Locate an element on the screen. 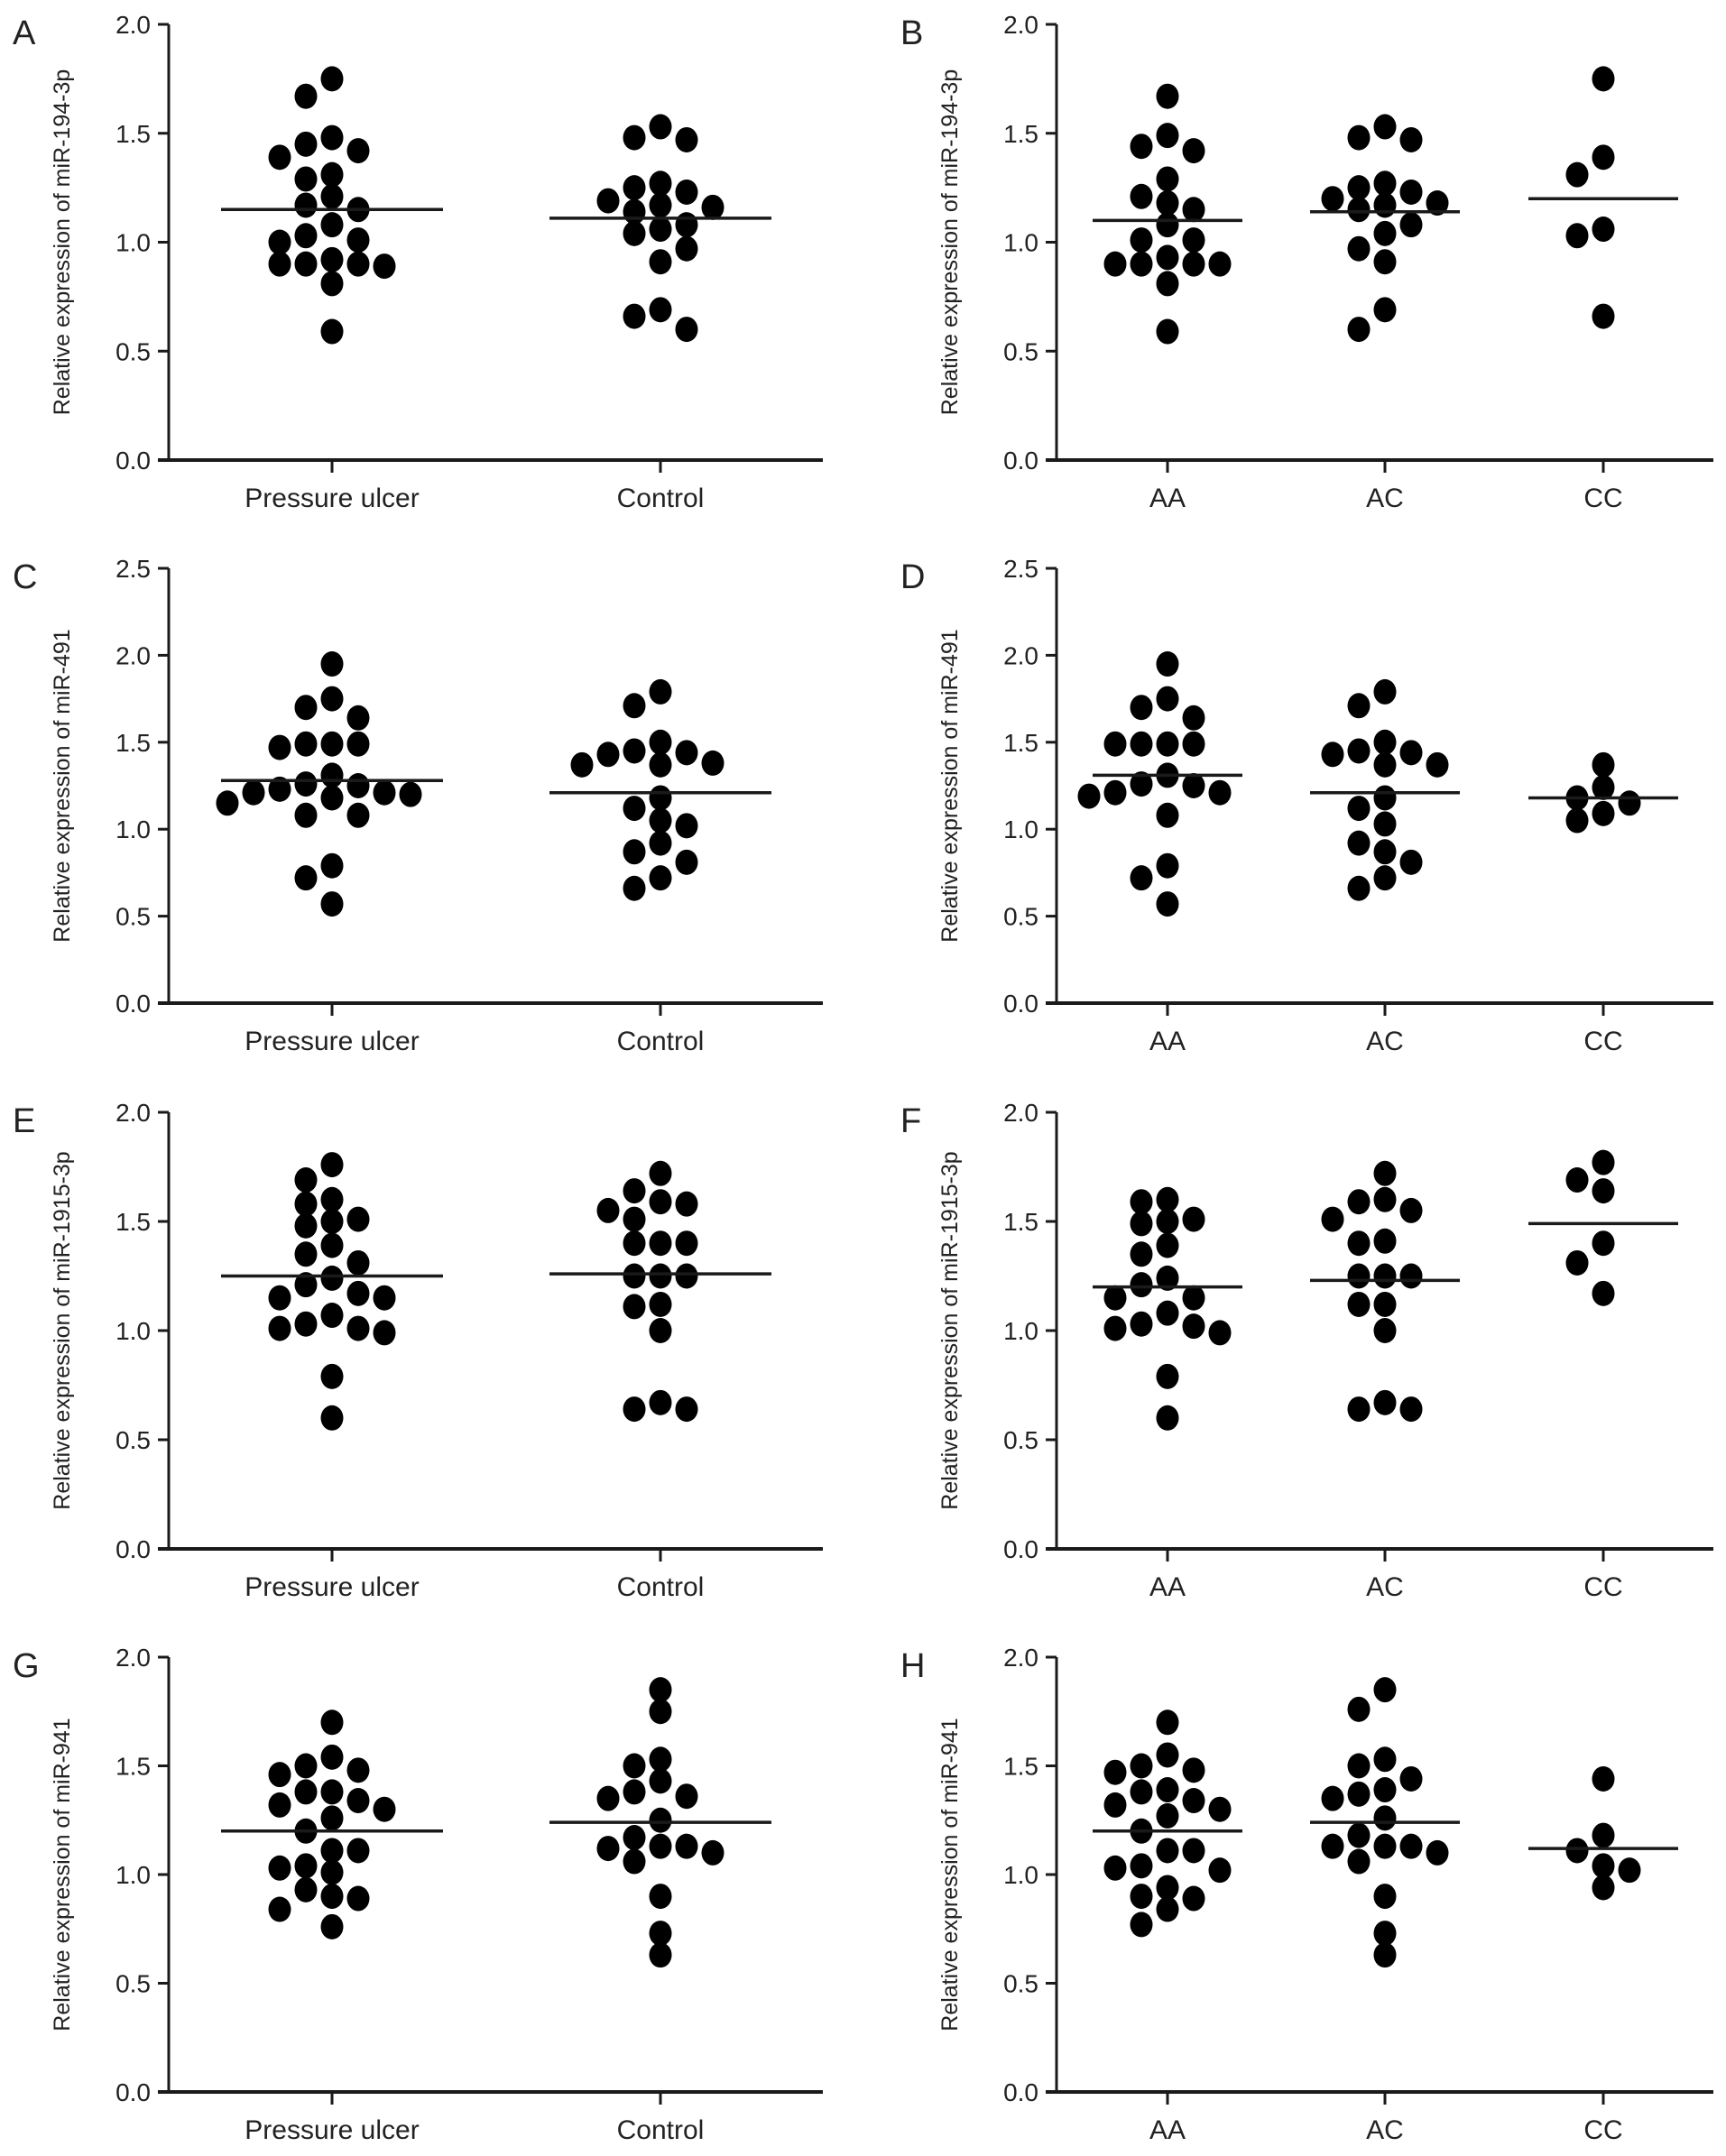 The image size is (1726, 2156). y-tick-label: 2.5 is located at coordinates (133, 569).